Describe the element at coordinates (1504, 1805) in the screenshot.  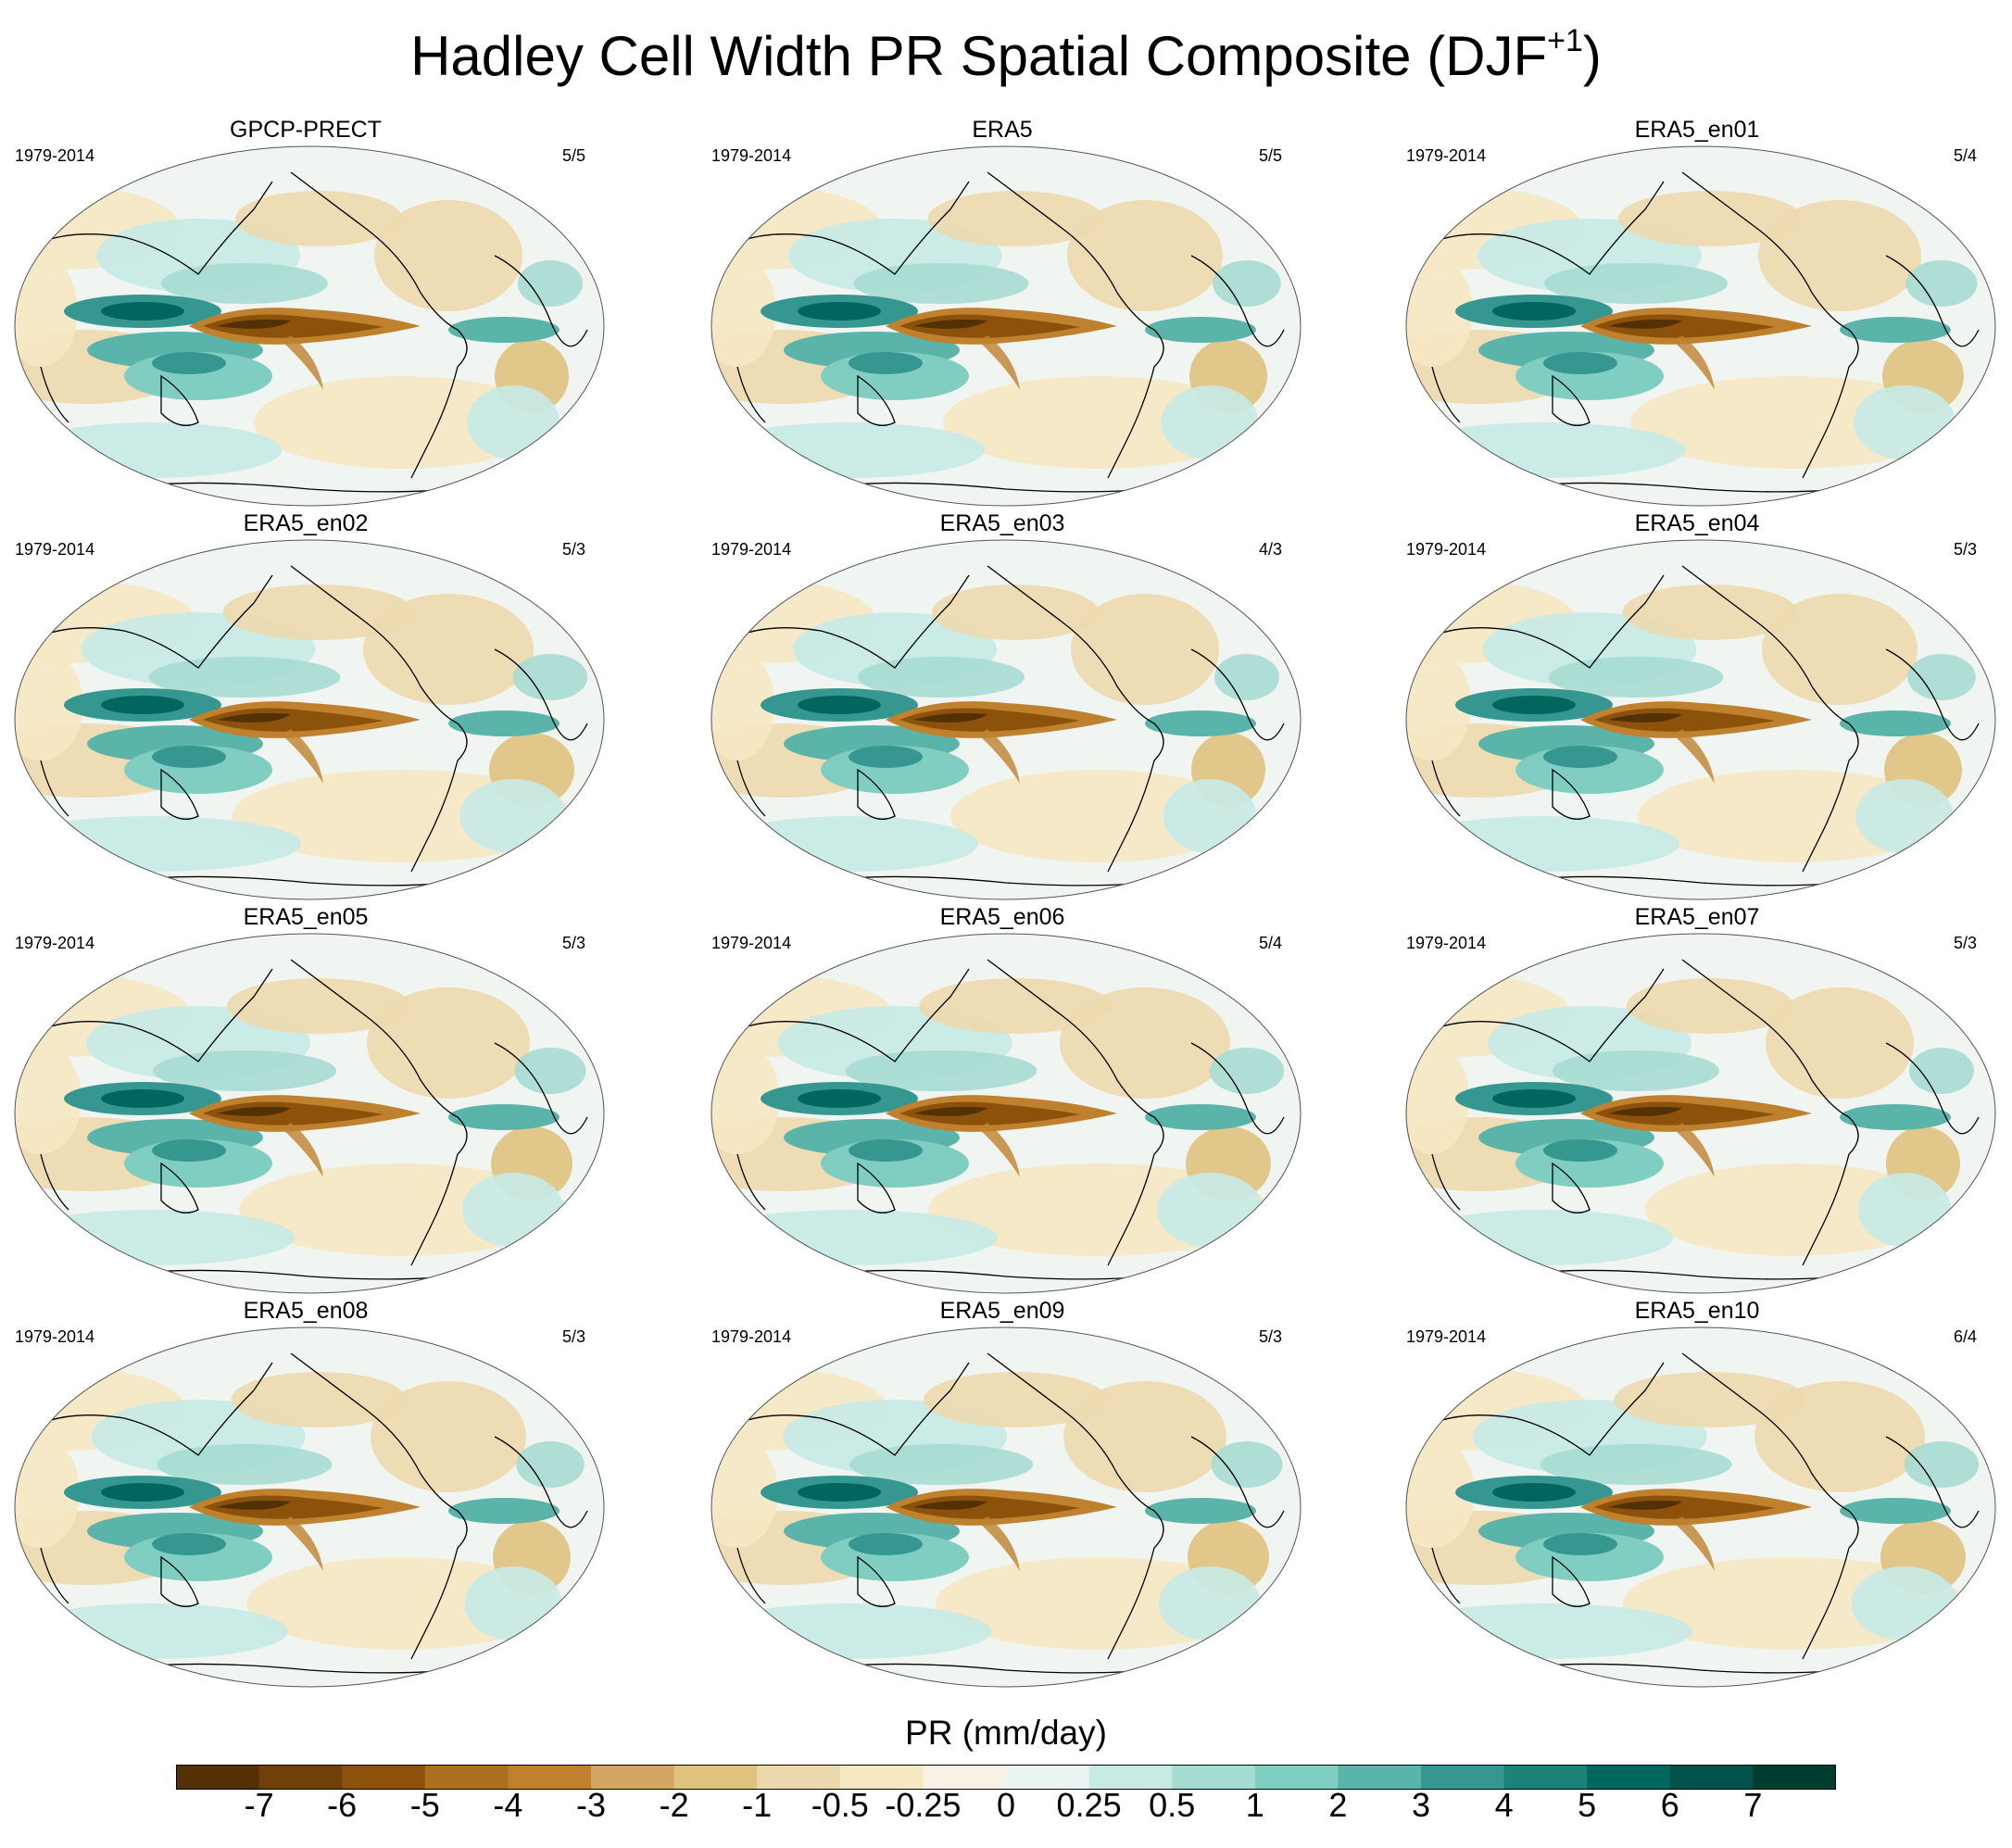
I see `colorbar-tick-label: 4` at that location.